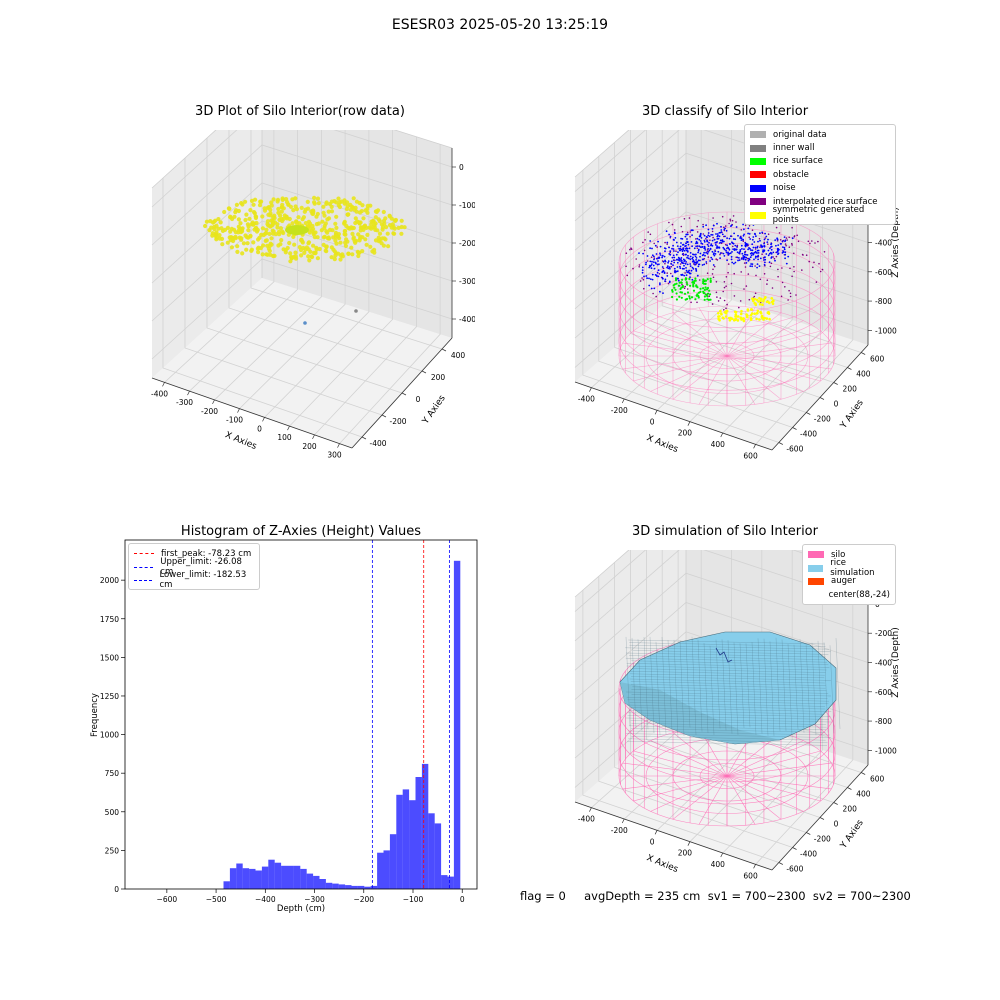 Image resolution: width=1000 pixels, height=1000 pixels. What do you see at coordinates (194, 580) in the screenshot?
I see `histogram-legend-entry: Lower_limit: -182.53 cm` at bounding box center [194, 580].